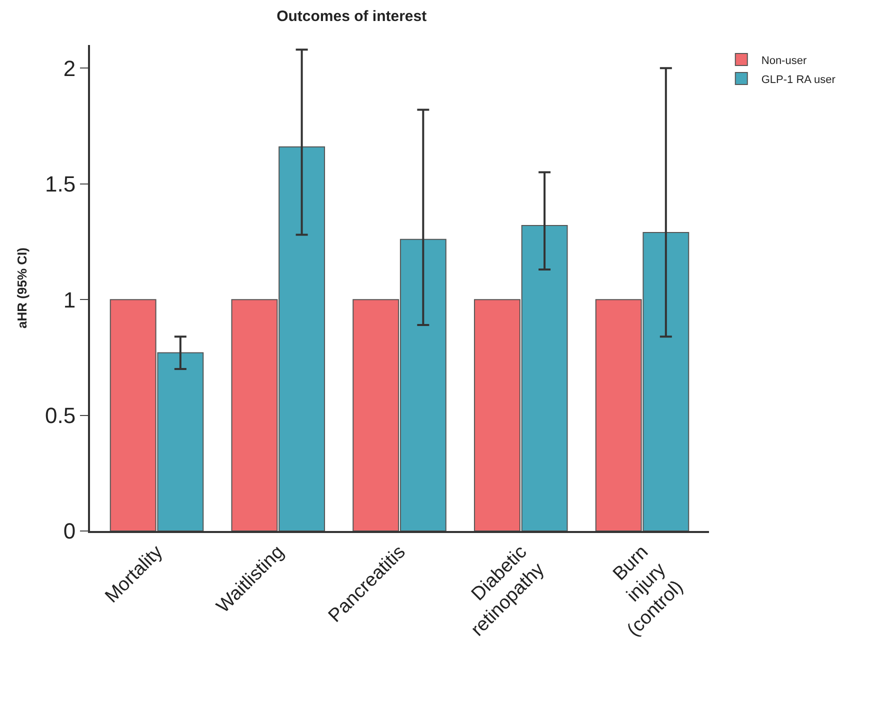  I want to click on legend-label: Non-user, so click(784, 60).